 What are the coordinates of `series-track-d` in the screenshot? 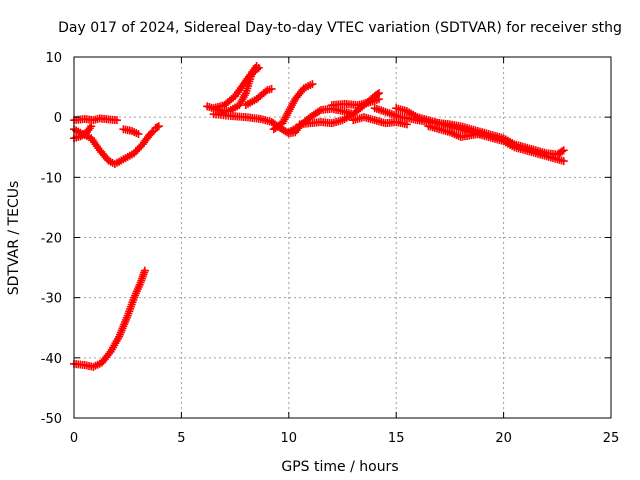 It's located at (83, 132).